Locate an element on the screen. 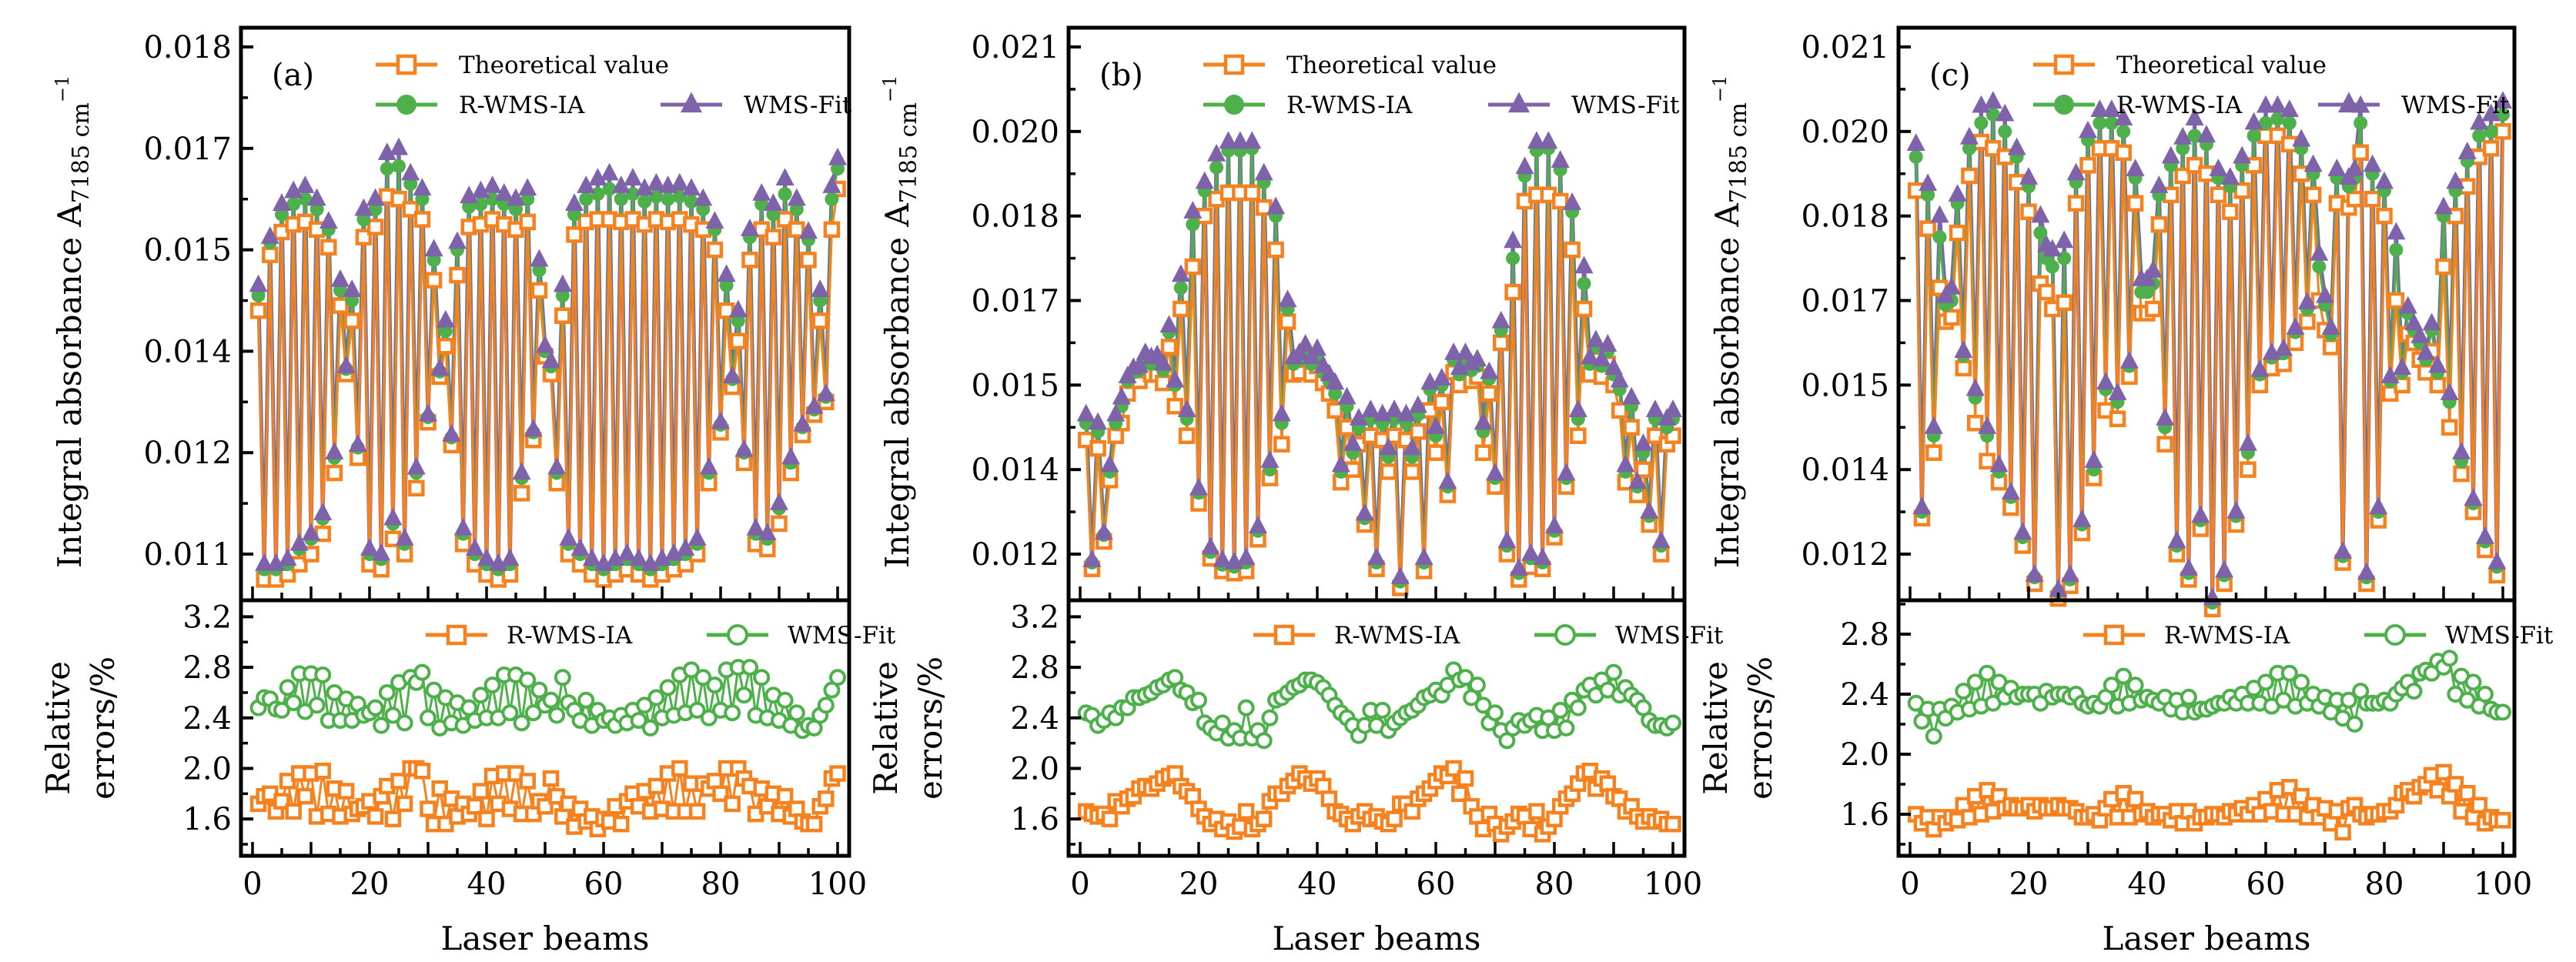 Image resolution: width=2576 pixels, height=962 pixels. y-label-main: Integral absorbance A is located at coordinates (1727, 386).